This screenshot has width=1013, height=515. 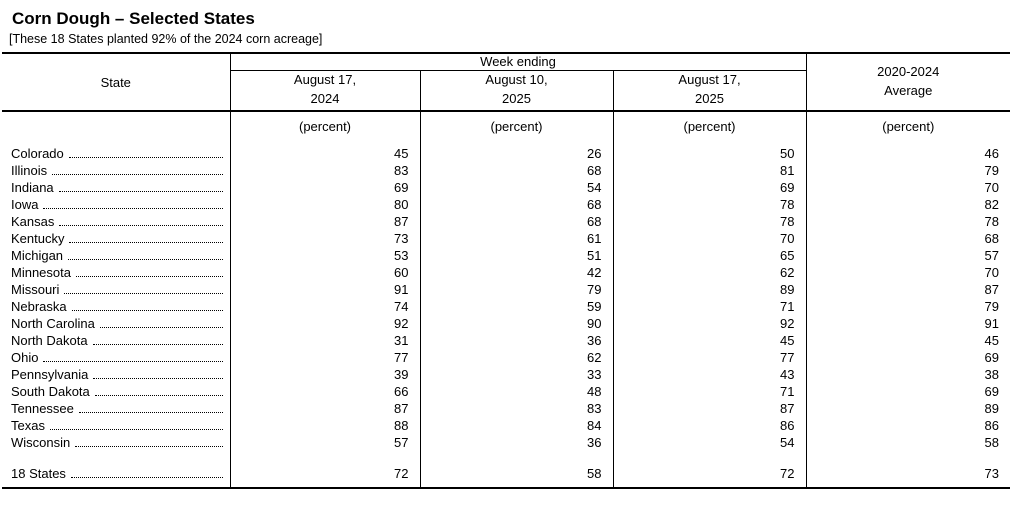 What do you see at coordinates (516, 391) in the screenshot?
I see `value-aug10-2025: 48` at bounding box center [516, 391].